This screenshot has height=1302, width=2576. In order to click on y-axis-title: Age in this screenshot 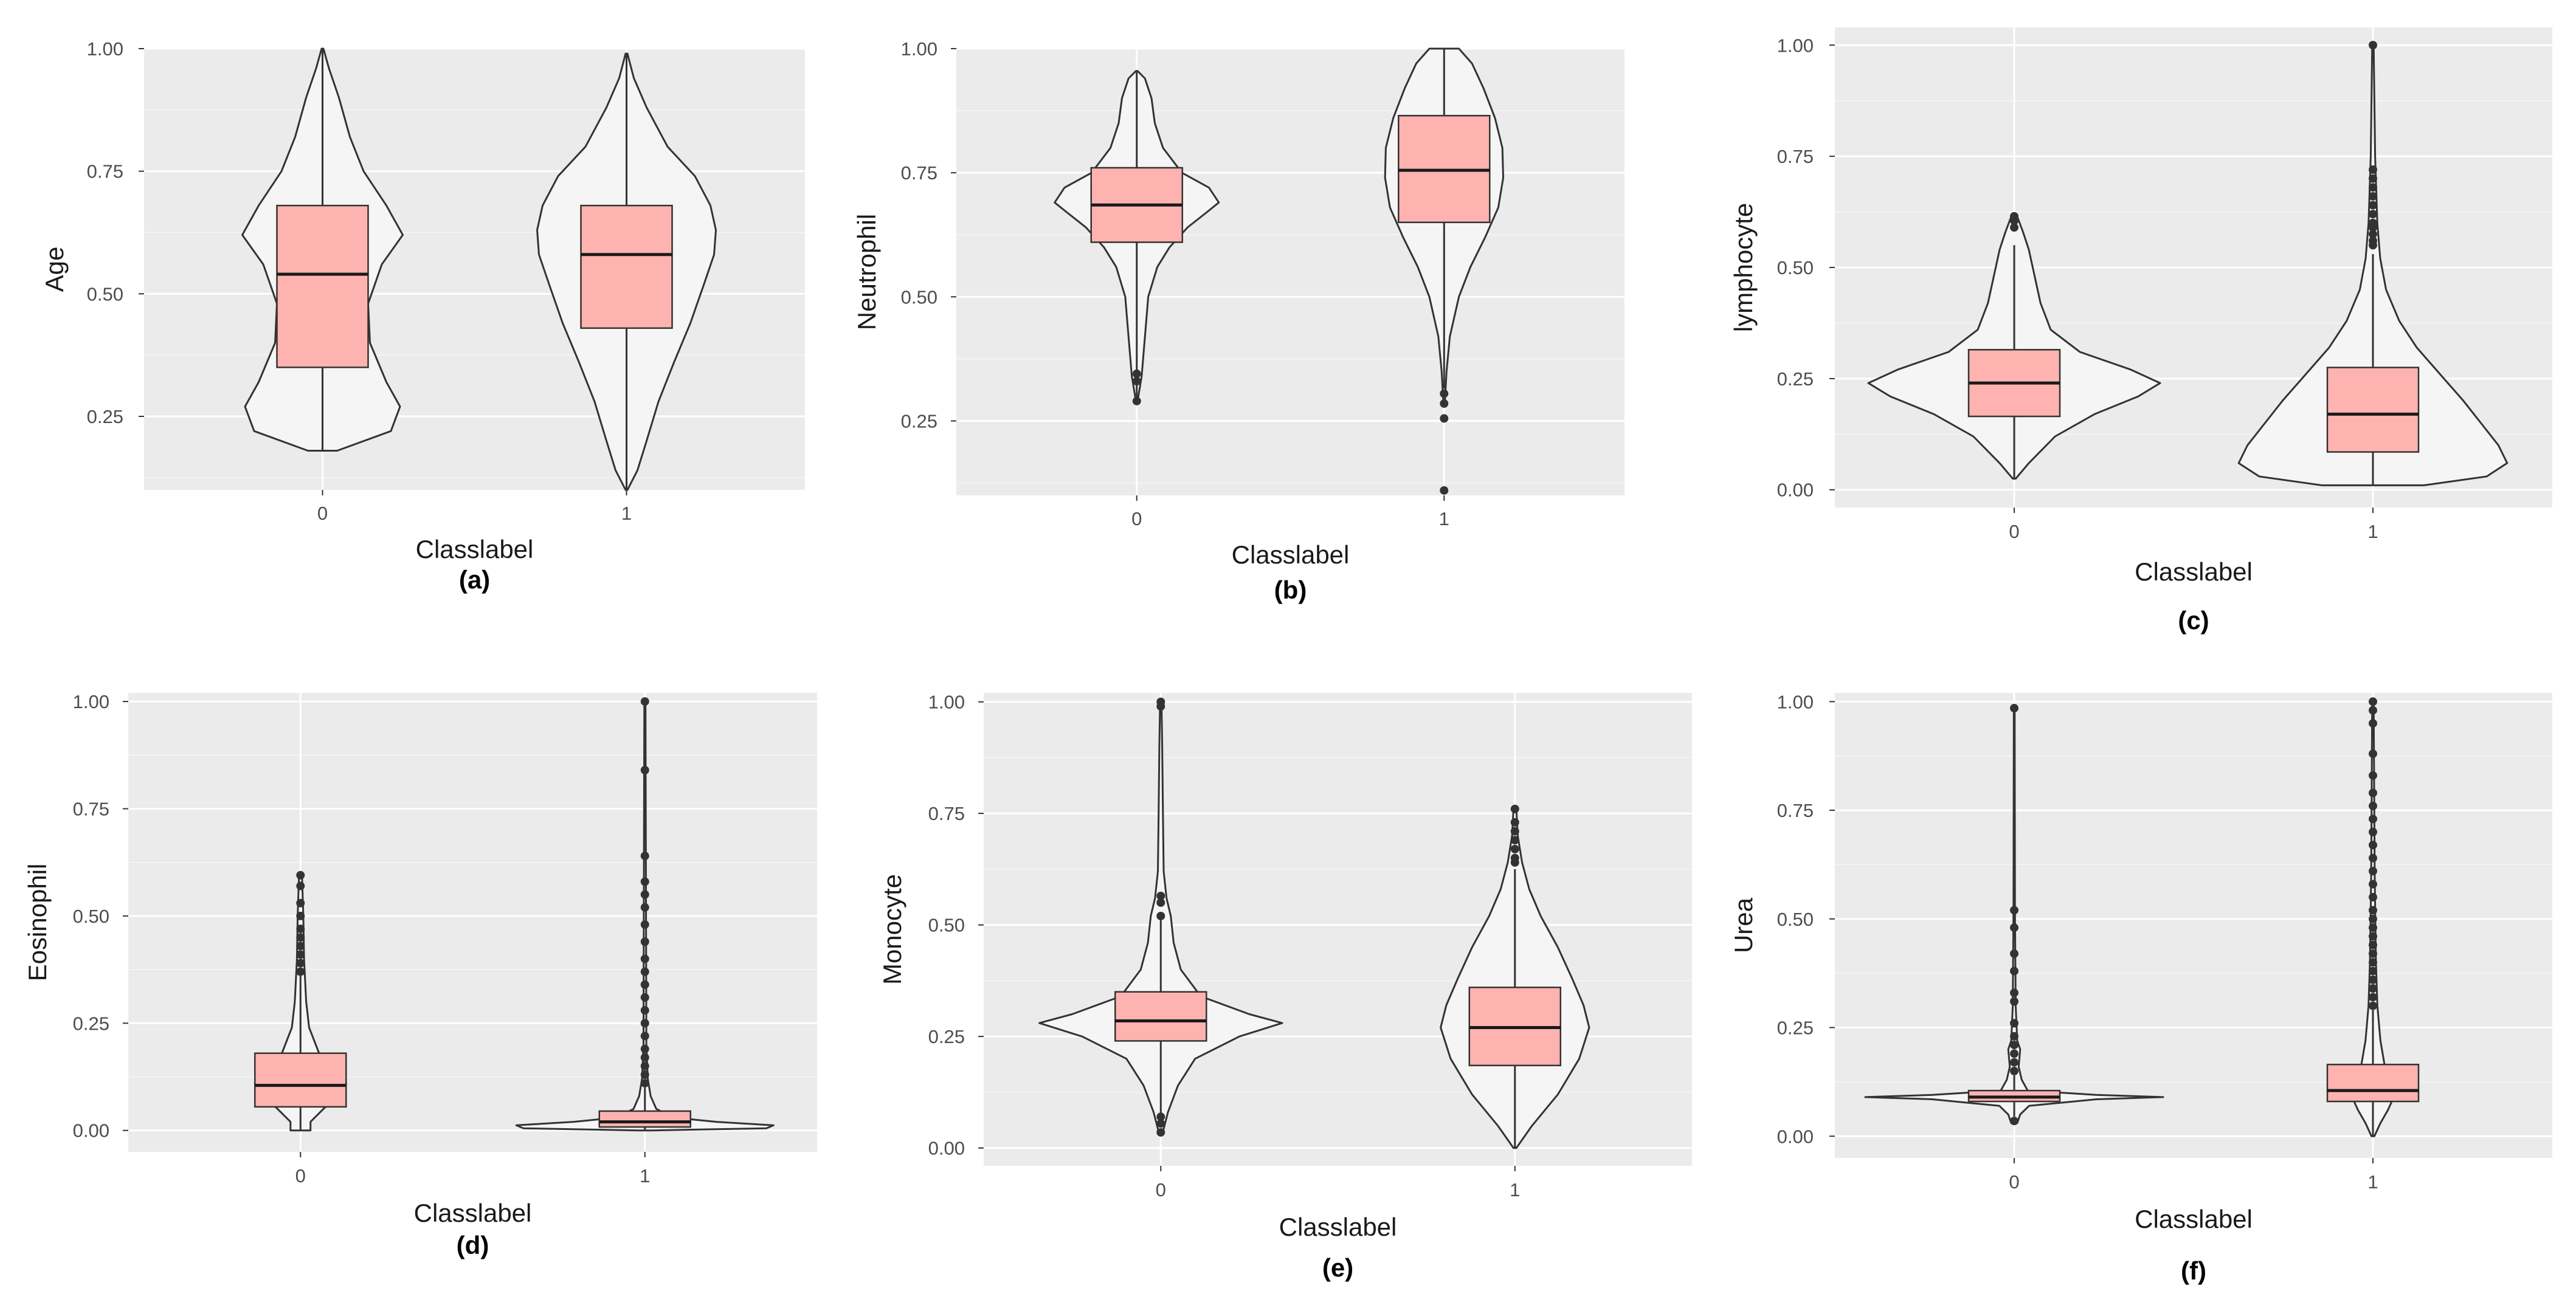, I will do `click(54, 269)`.